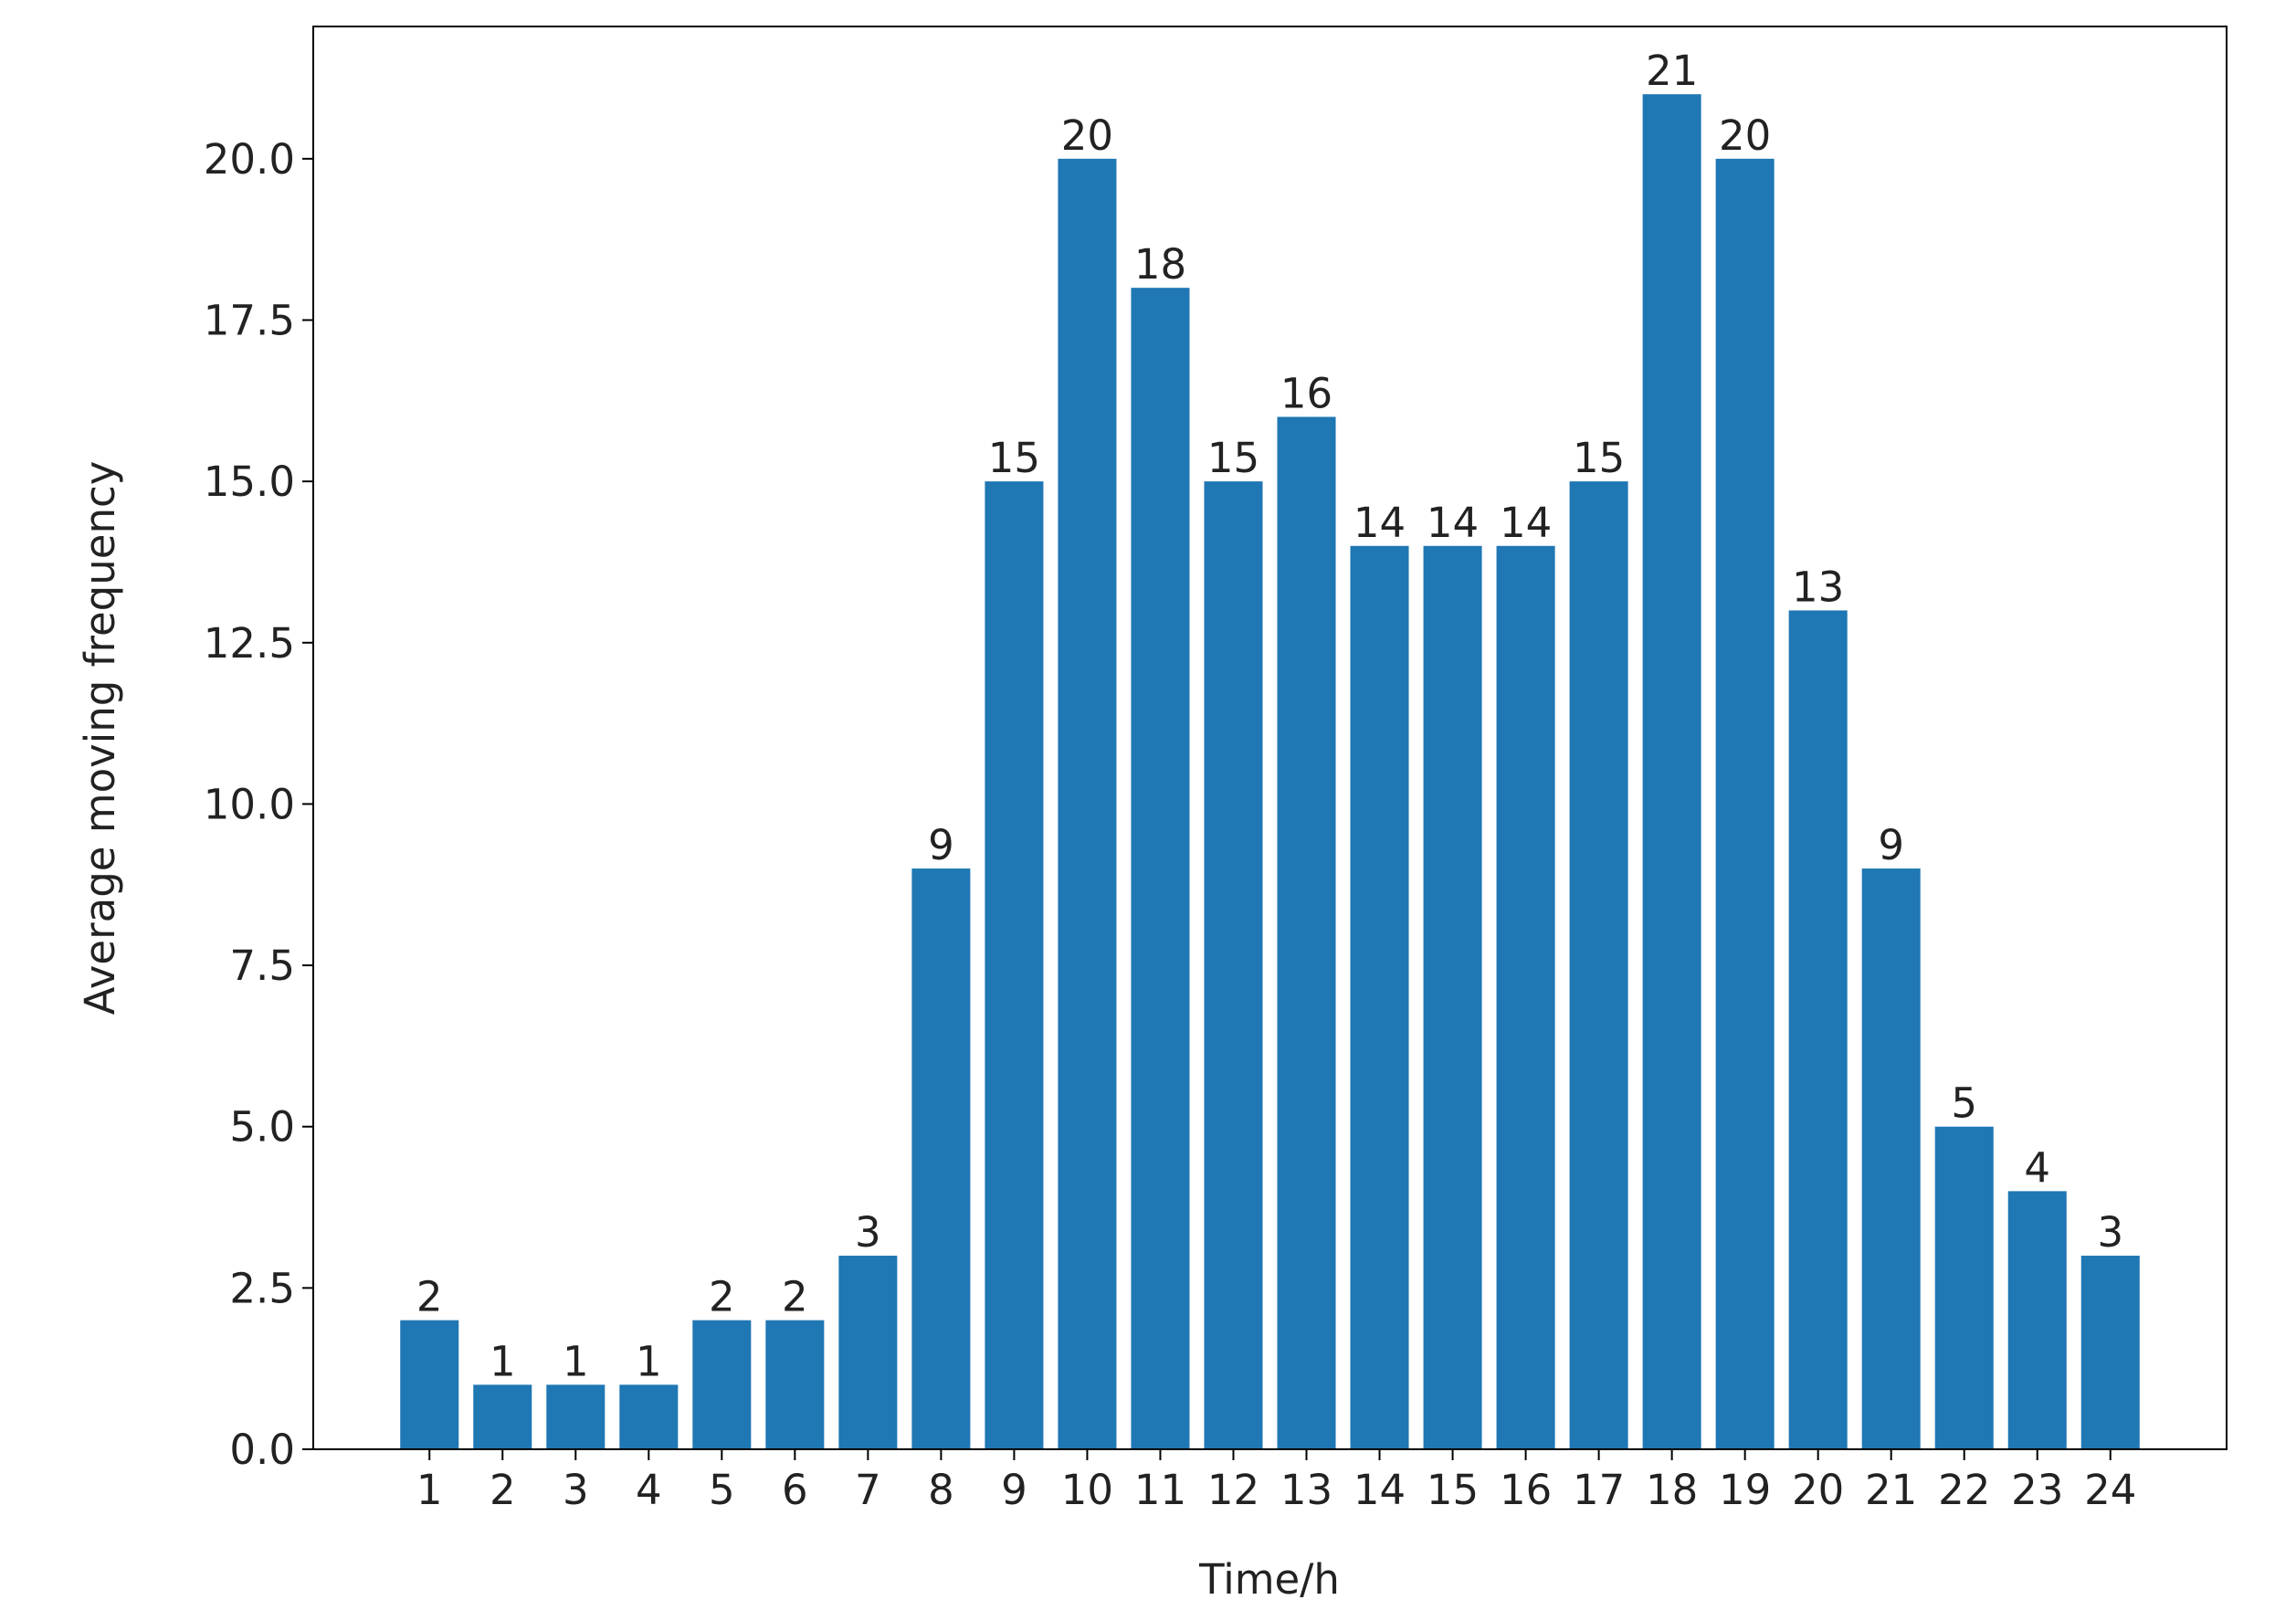  Describe the element at coordinates (941, 1490) in the screenshot. I see `x-tick-label: 8` at that location.